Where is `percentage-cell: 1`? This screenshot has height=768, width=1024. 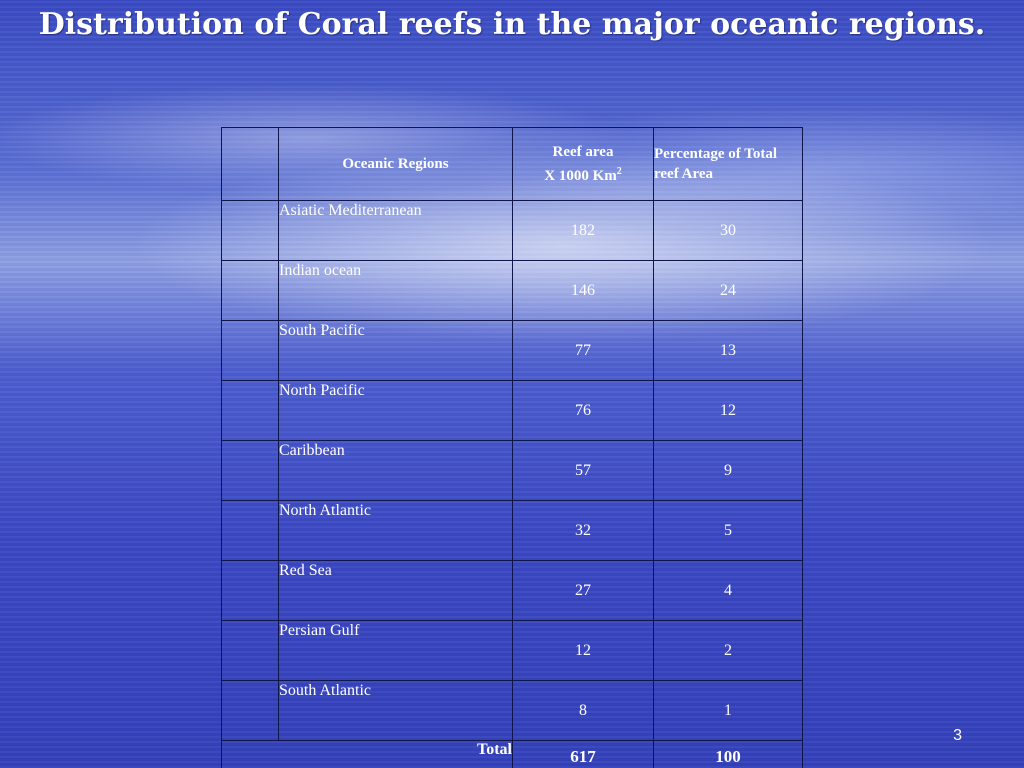 percentage-cell: 1 is located at coordinates (728, 710).